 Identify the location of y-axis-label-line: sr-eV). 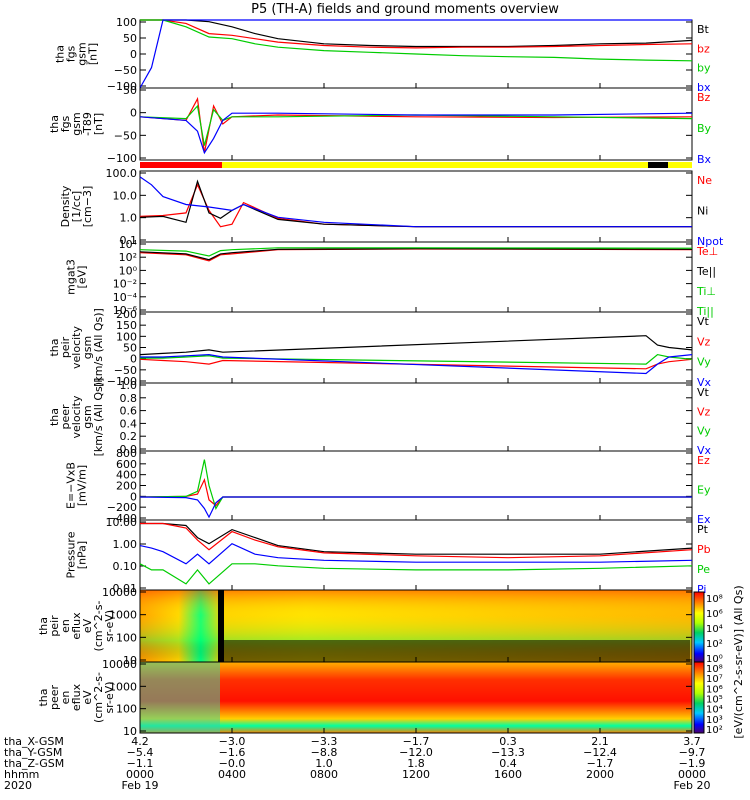
(109, 626).